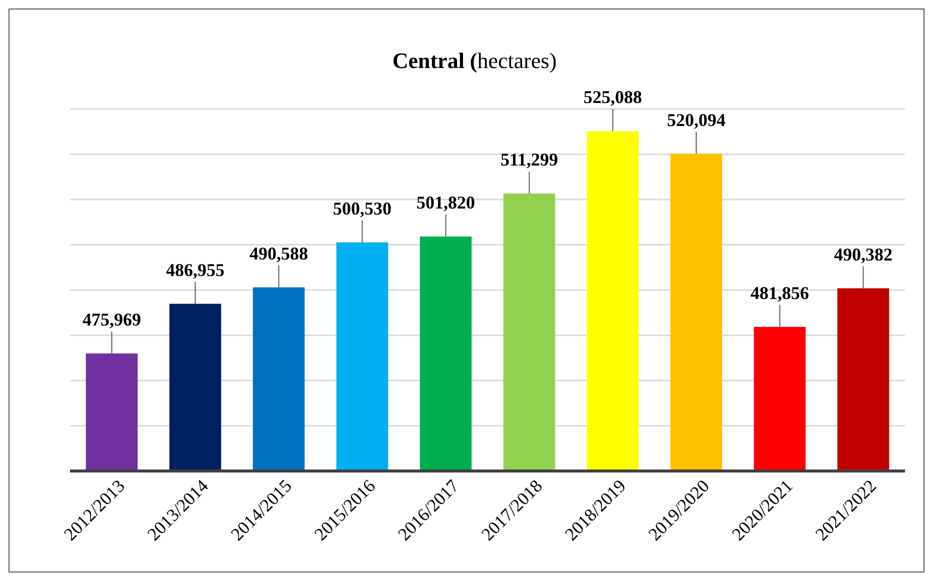  What do you see at coordinates (474, 60) in the screenshot?
I see `chart-title: Central (hectares)` at bounding box center [474, 60].